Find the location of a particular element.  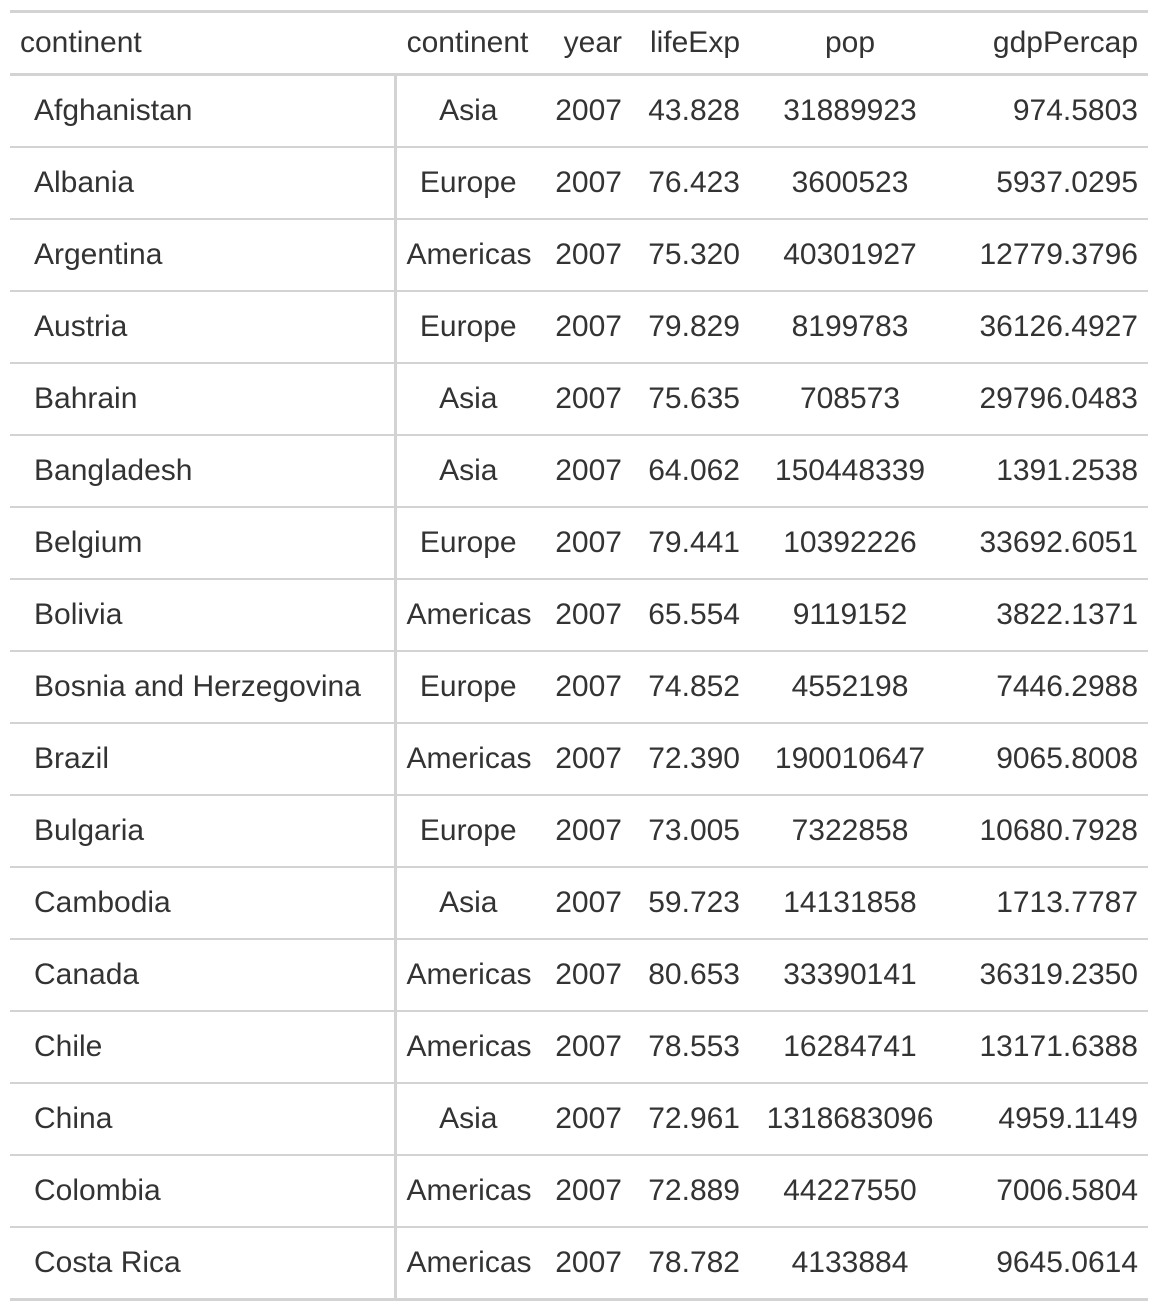

gdppercap-cell: 29796.0483 is located at coordinates (1049, 398).